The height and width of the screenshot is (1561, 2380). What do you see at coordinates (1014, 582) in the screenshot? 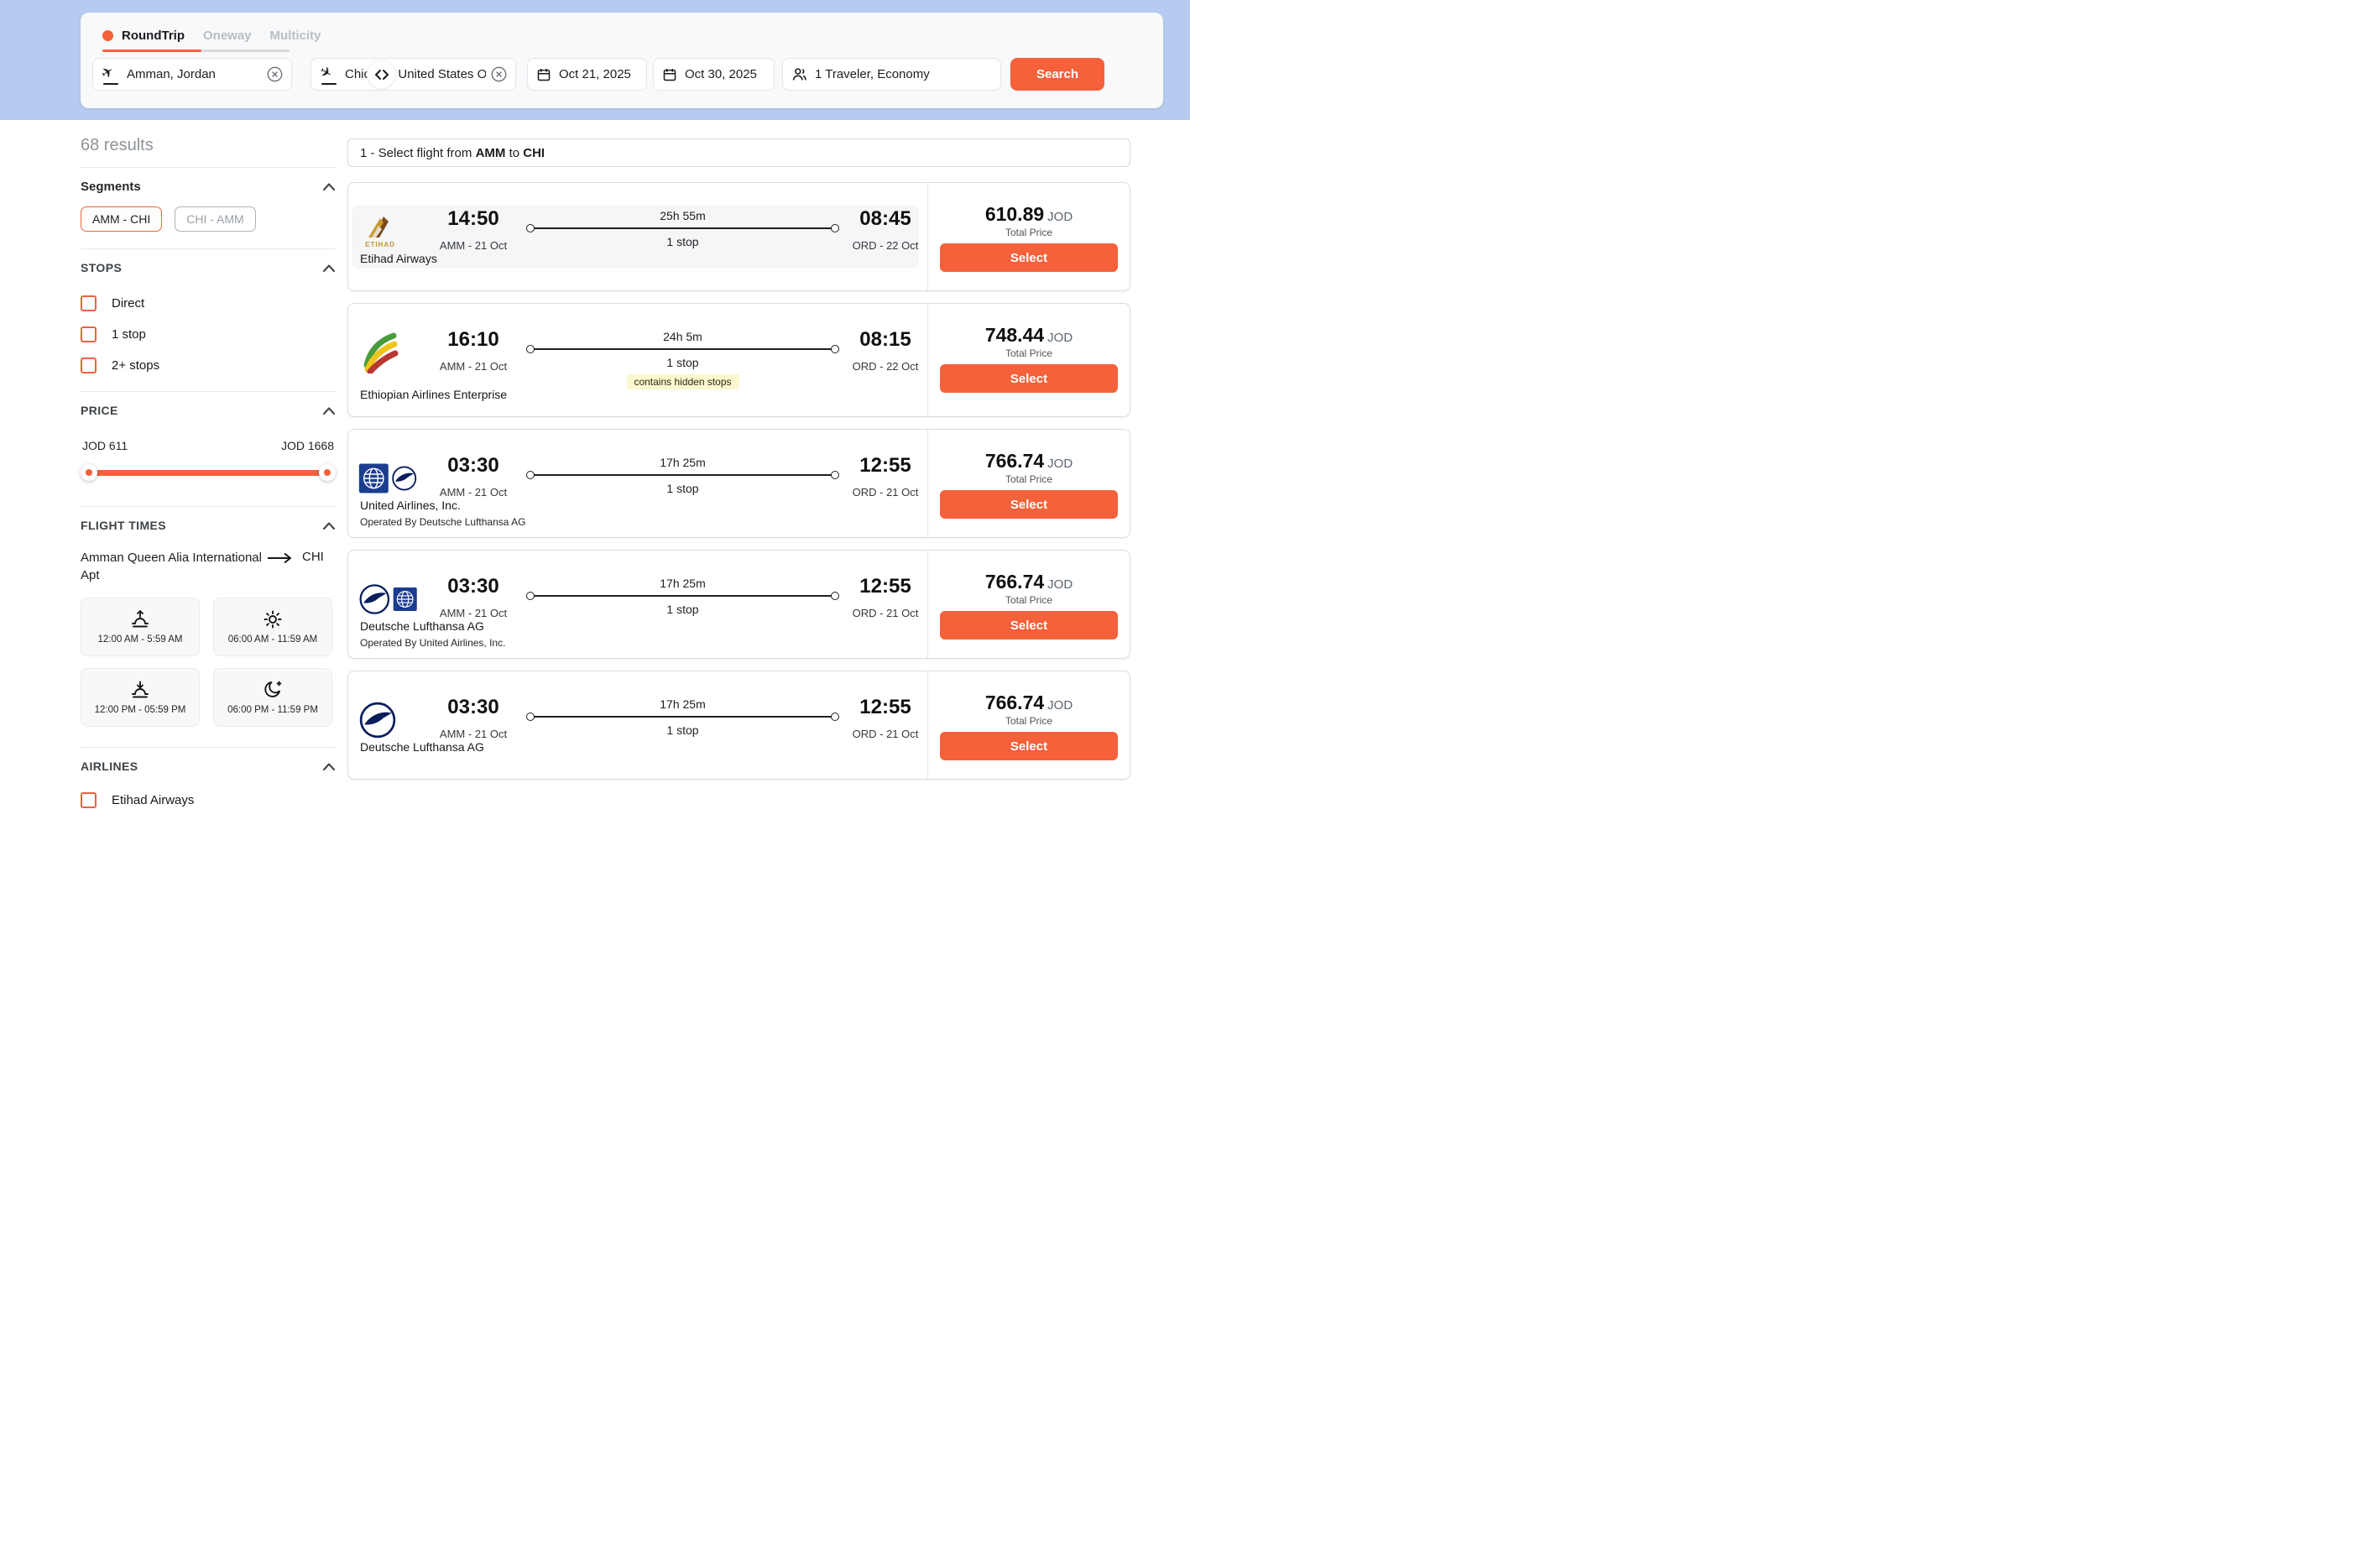
I see `price-amount: 766.74` at bounding box center [1014, 582].